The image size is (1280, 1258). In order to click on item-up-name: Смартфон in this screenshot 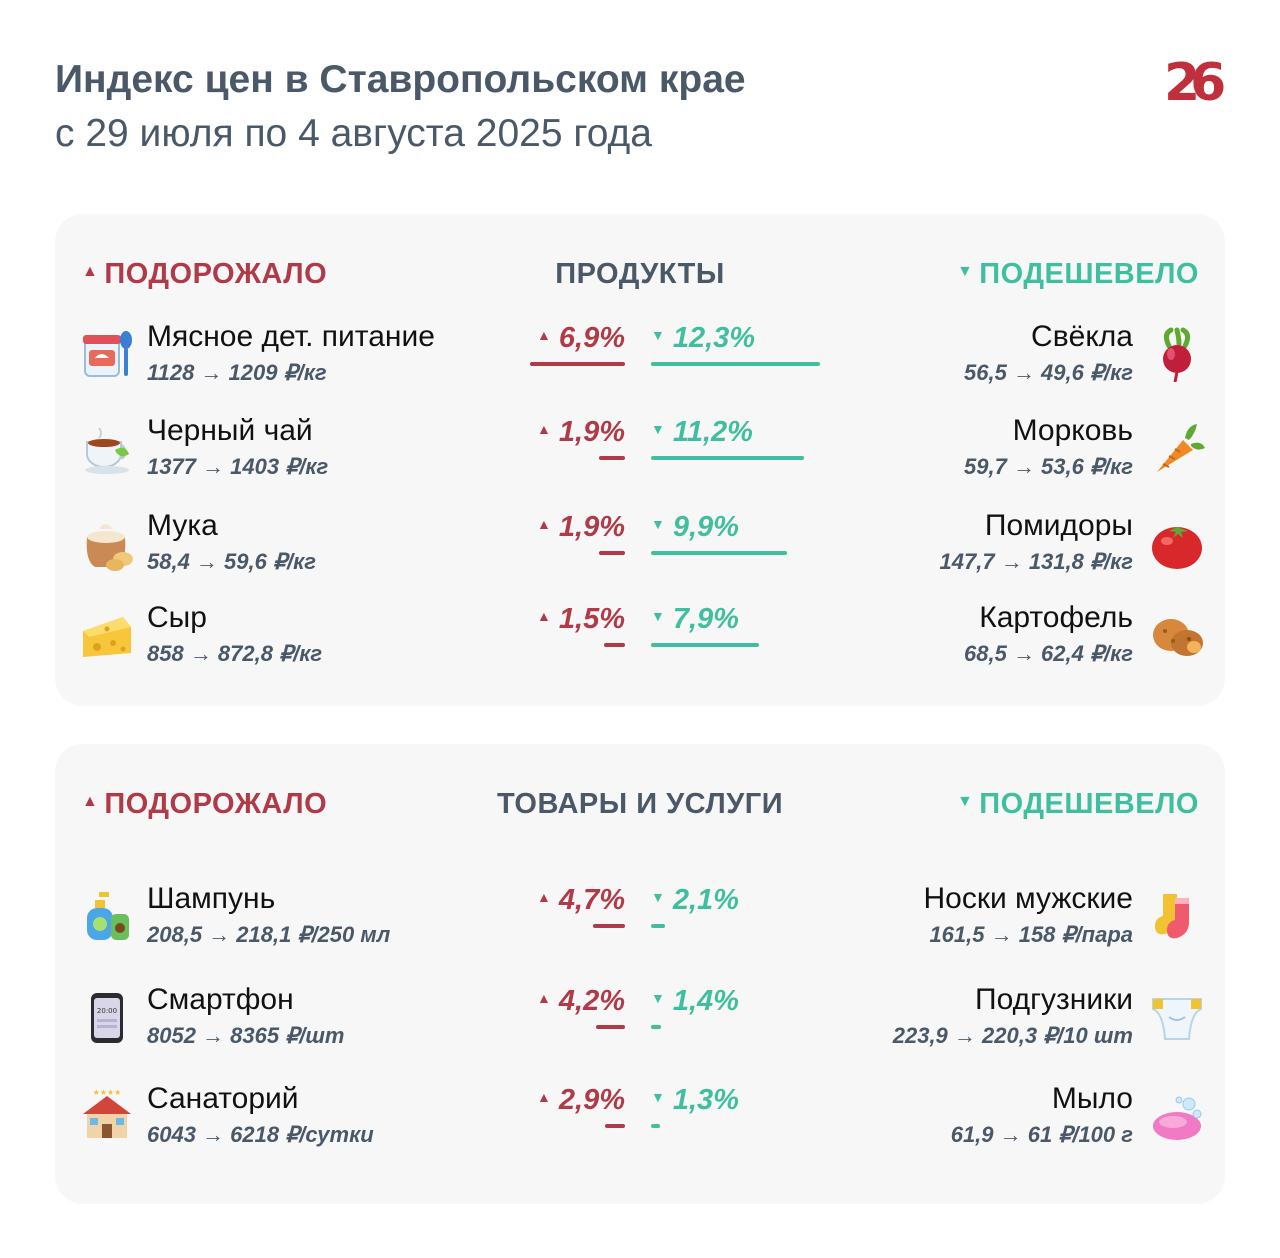, I will do `click(220, 999)`.